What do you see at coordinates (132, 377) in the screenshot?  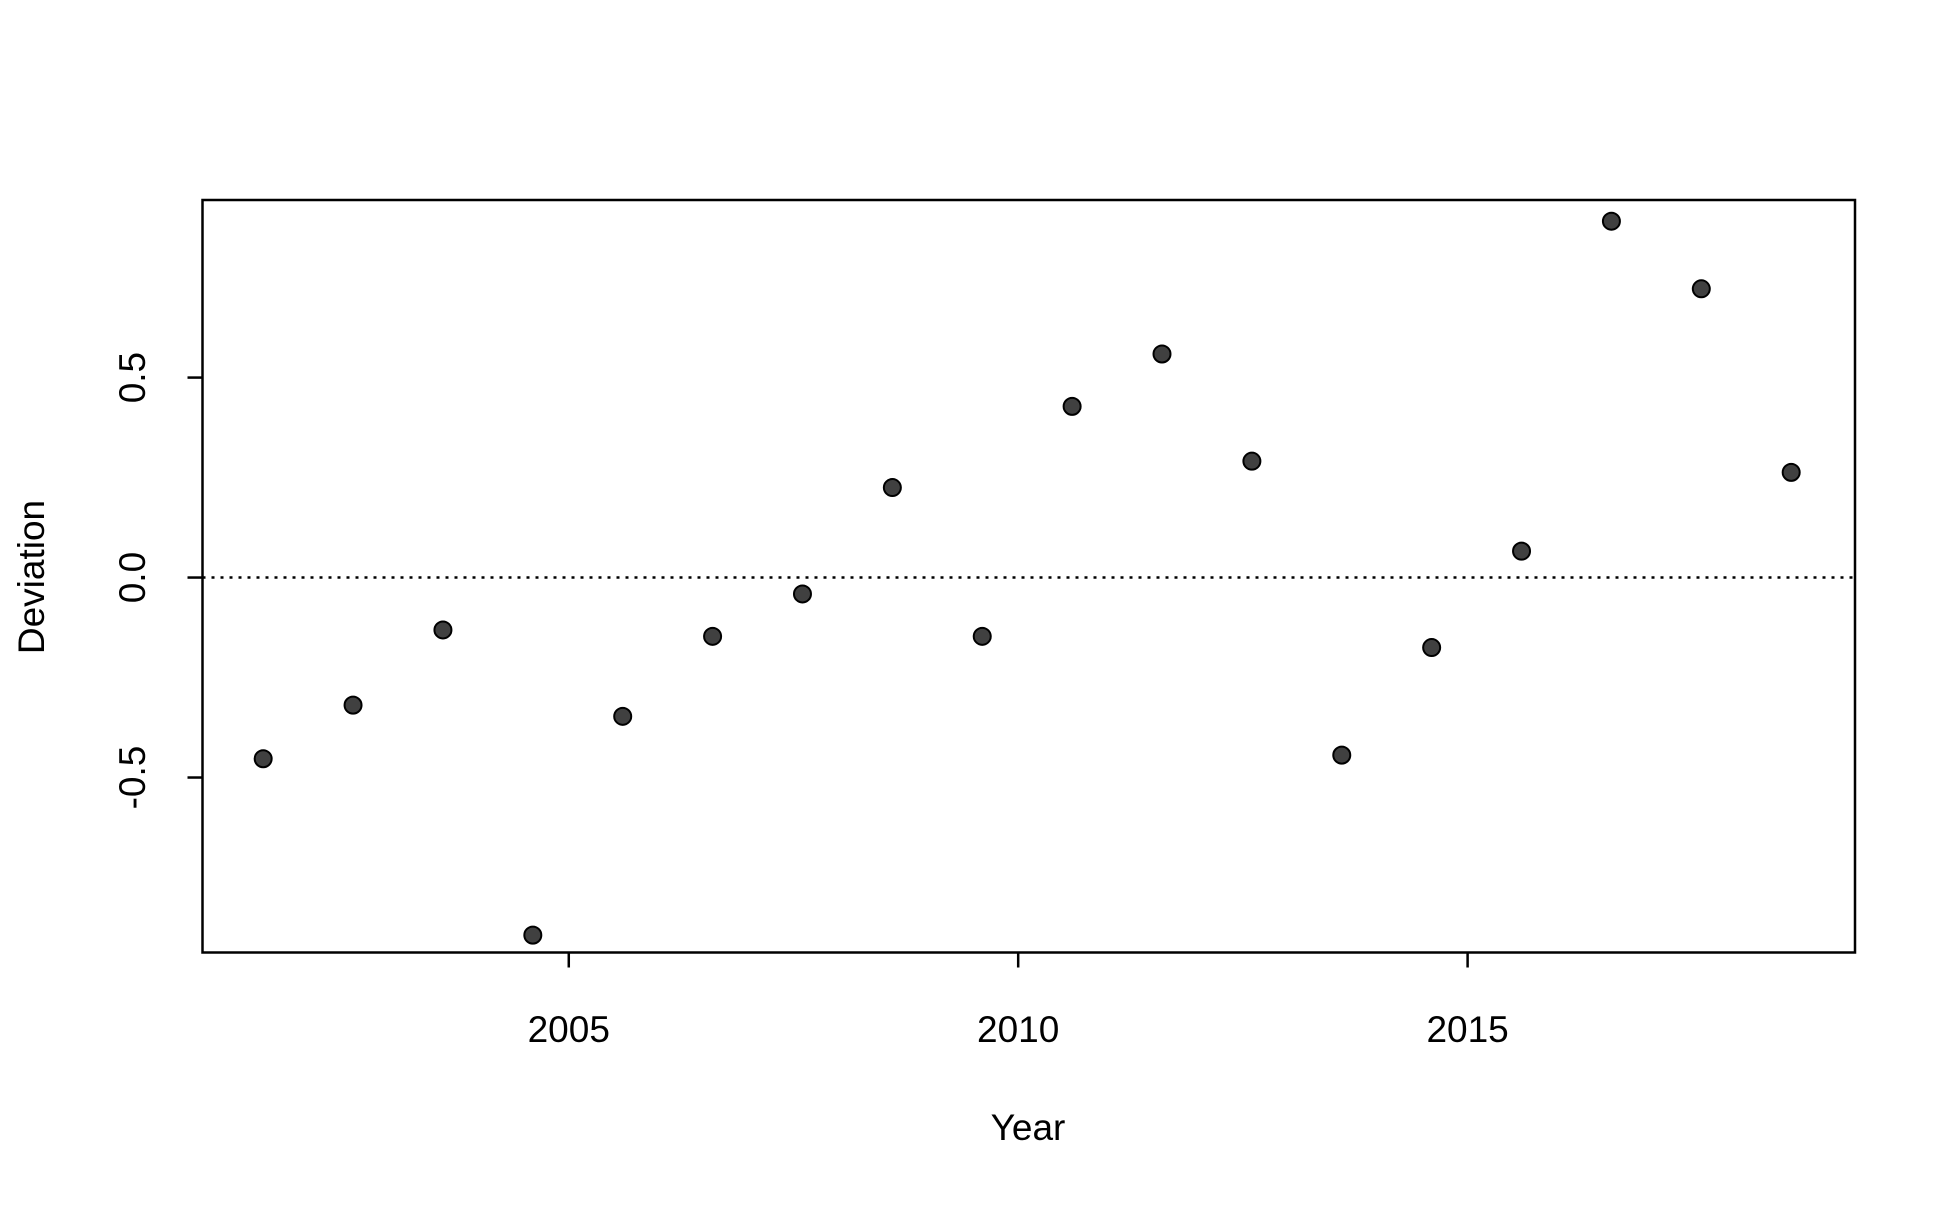 I see `y-tick-label: 0.5` at bounding box center [132, 377].